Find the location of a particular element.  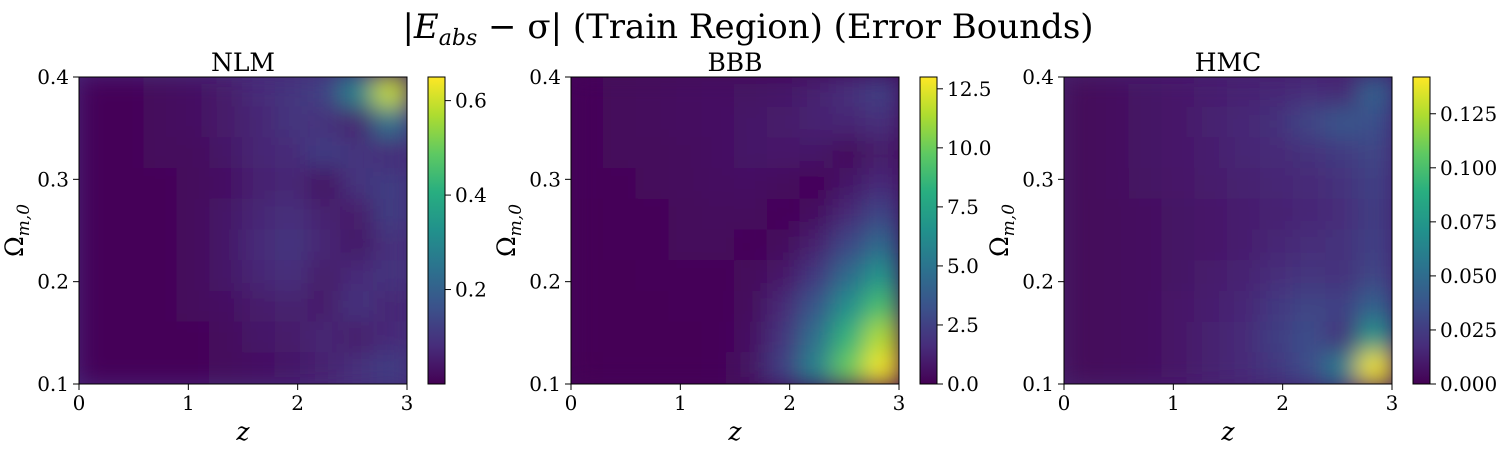

colorbar-tick-label: 0.100 is located at coordinates (1468, 168).